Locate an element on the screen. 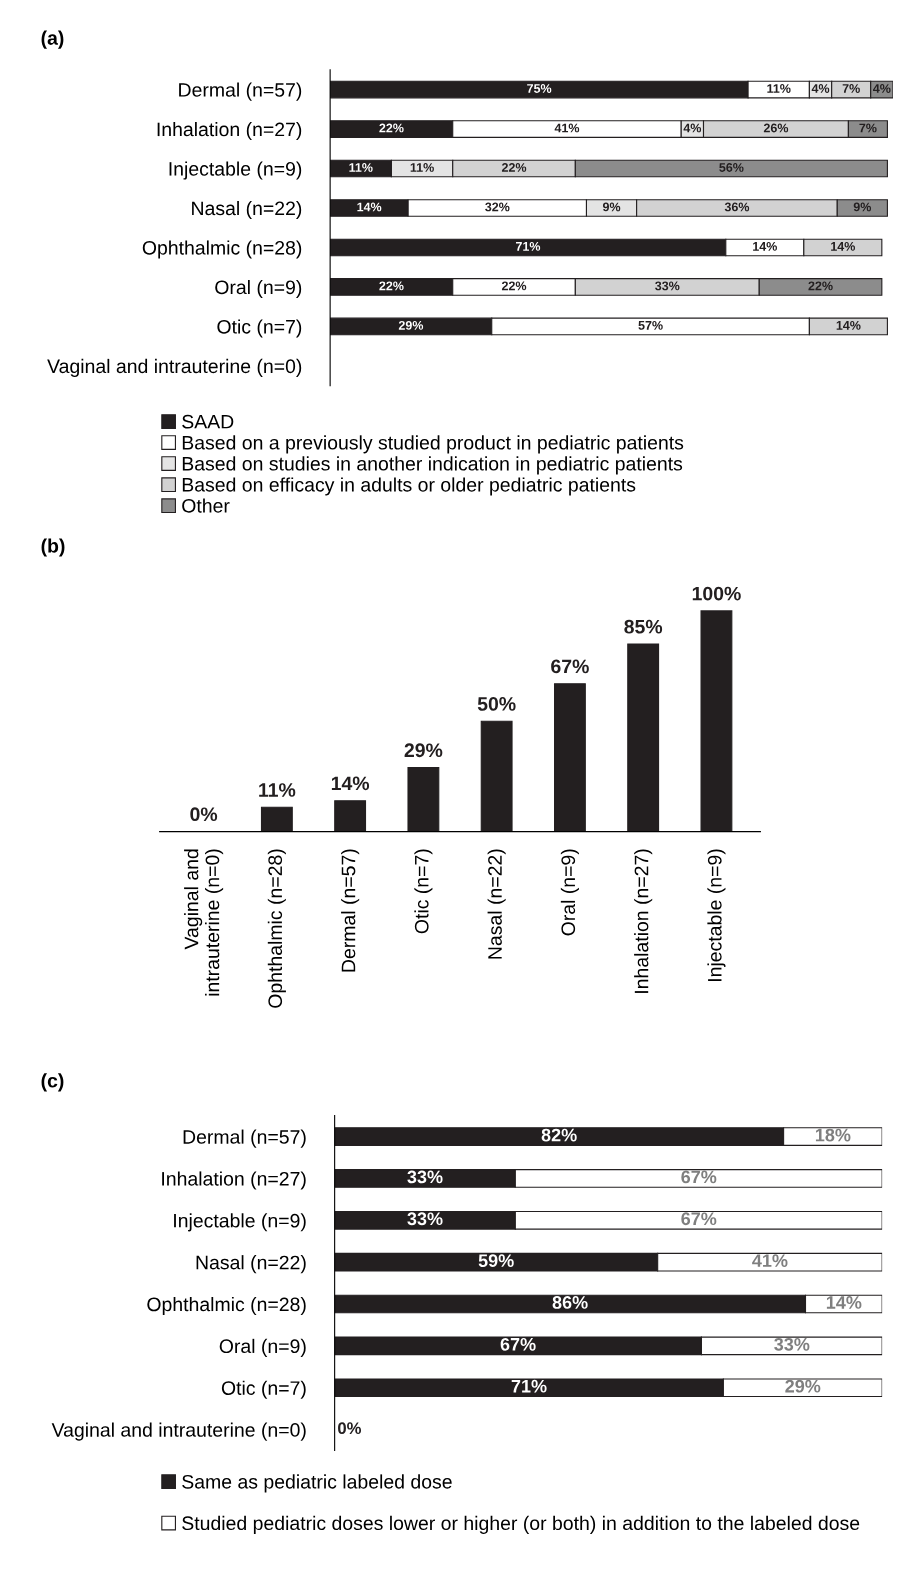 This screenshot has height=1587, width=902. text: (c) is located at coordinates (52, 1082).